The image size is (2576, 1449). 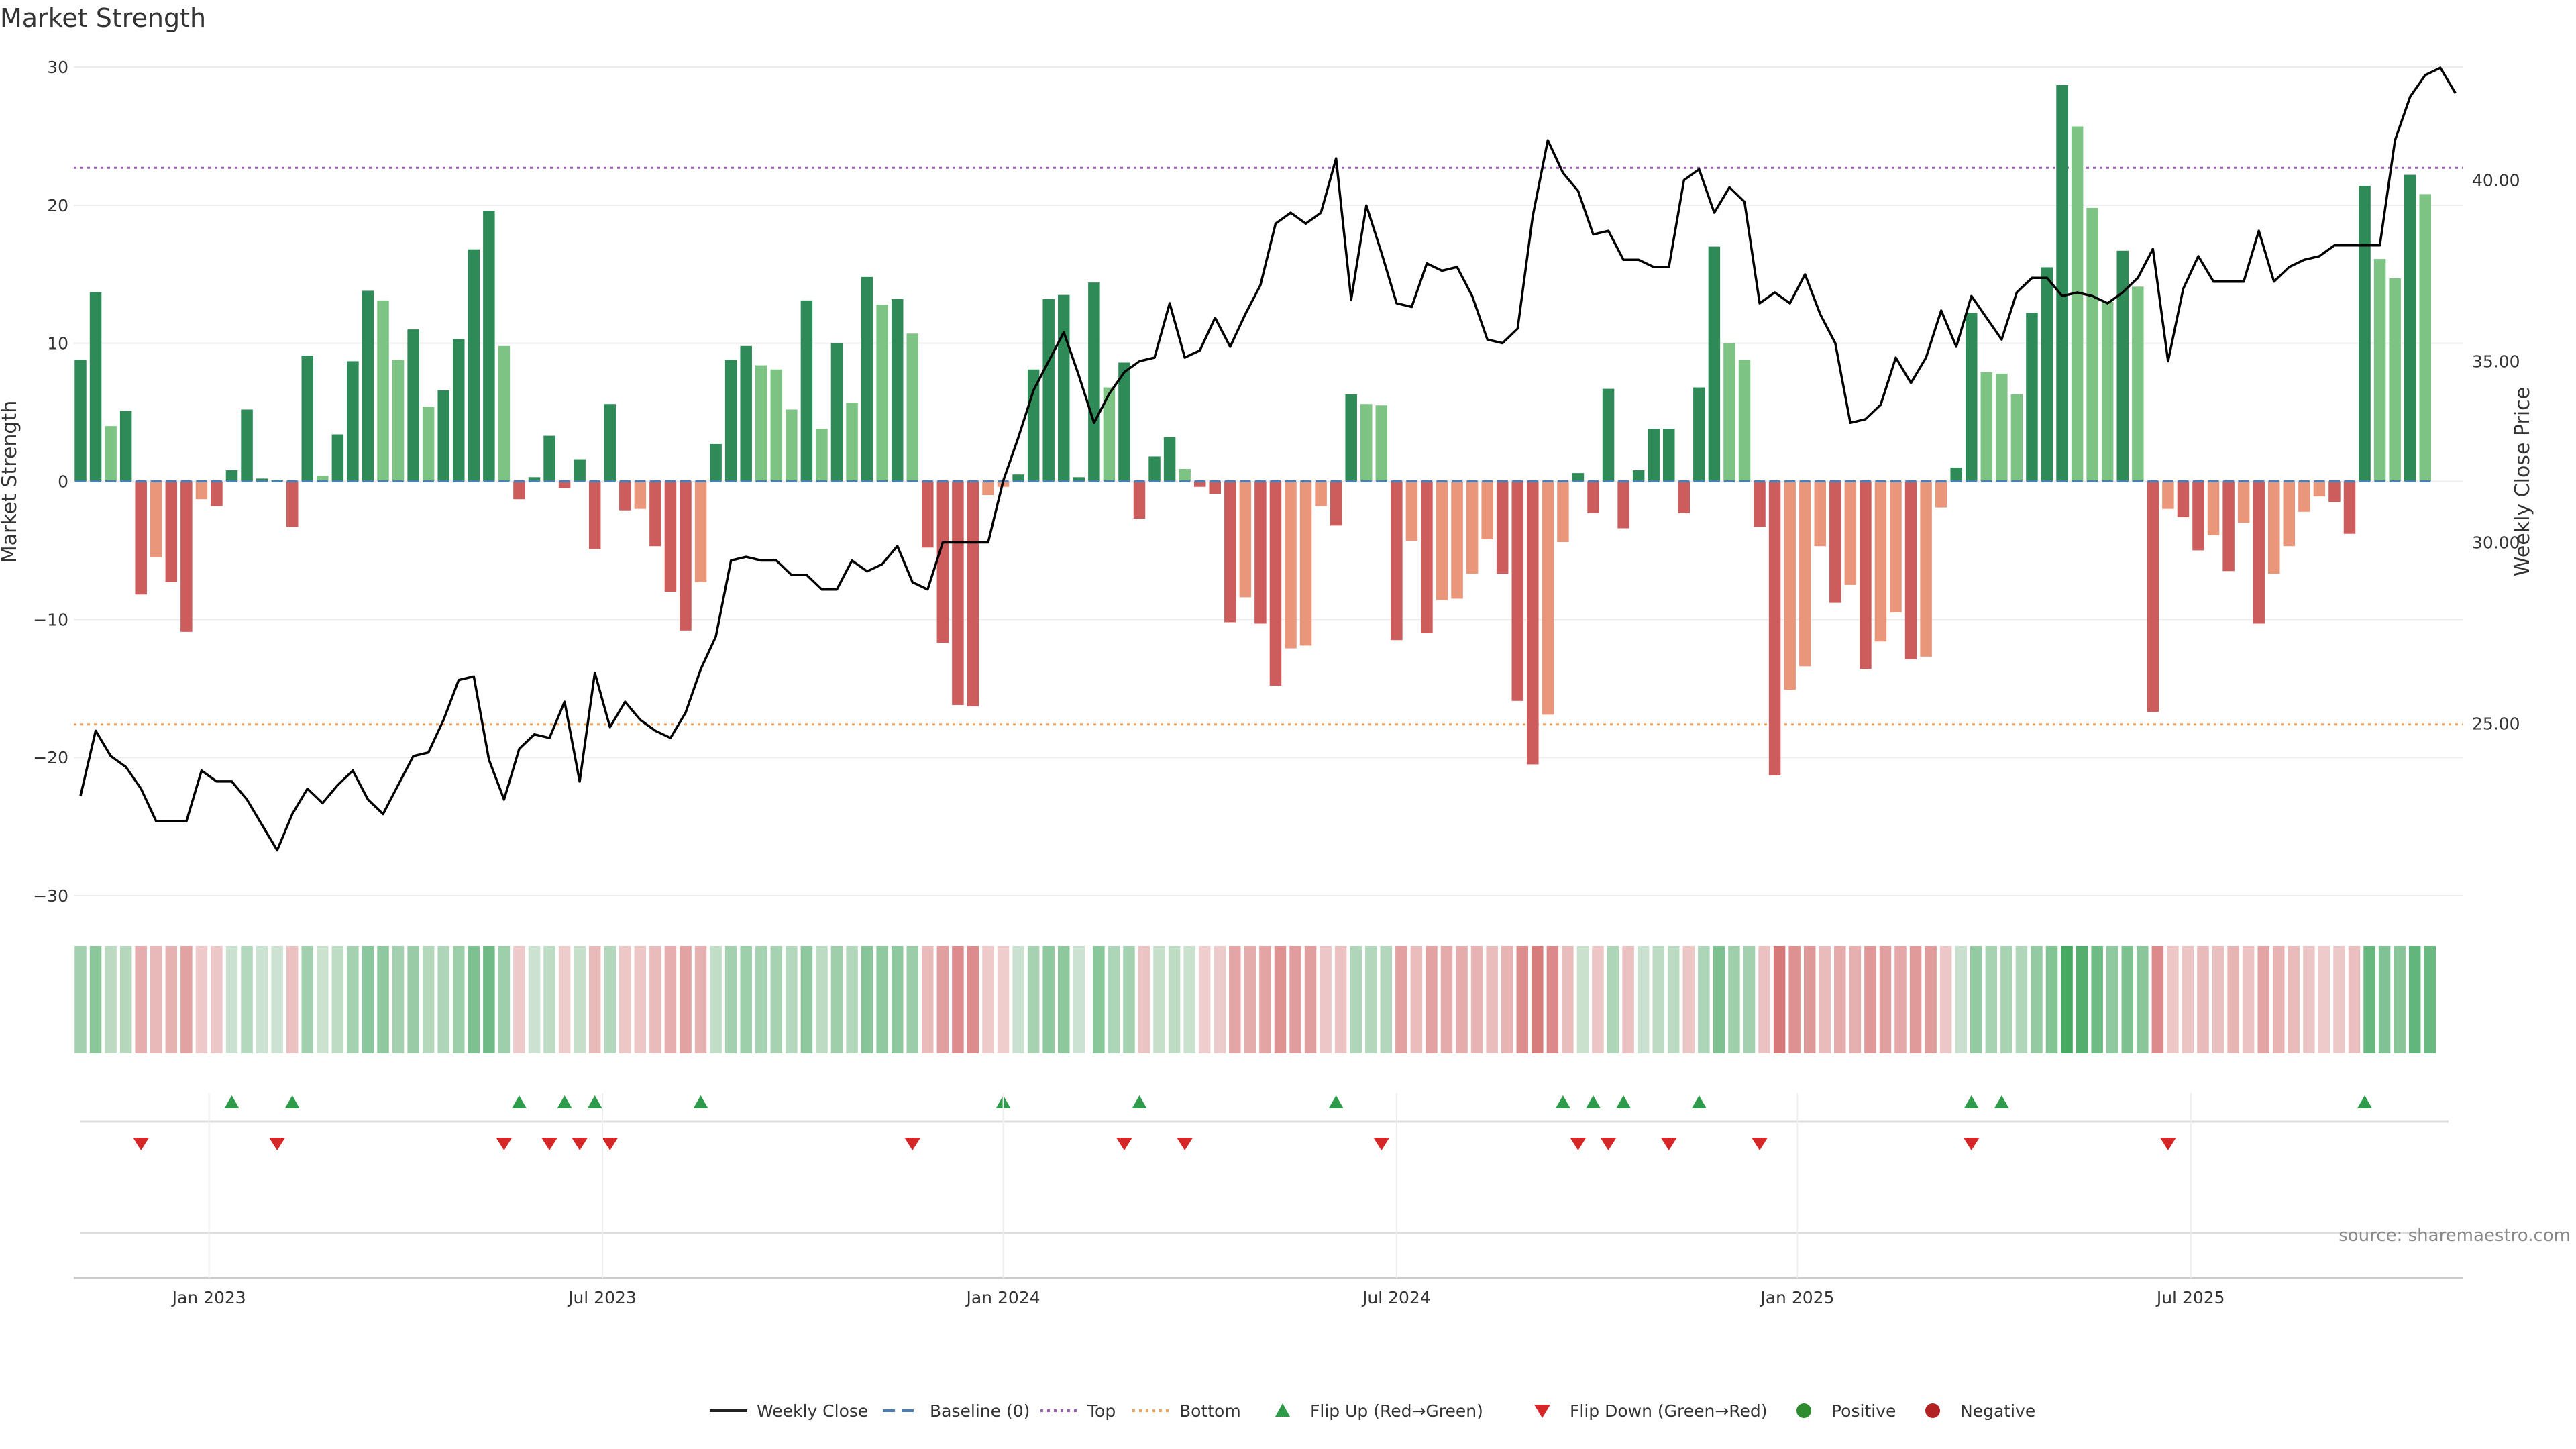 I want to click on legend-label: Weekly Close, so click(x=812, y=1411).